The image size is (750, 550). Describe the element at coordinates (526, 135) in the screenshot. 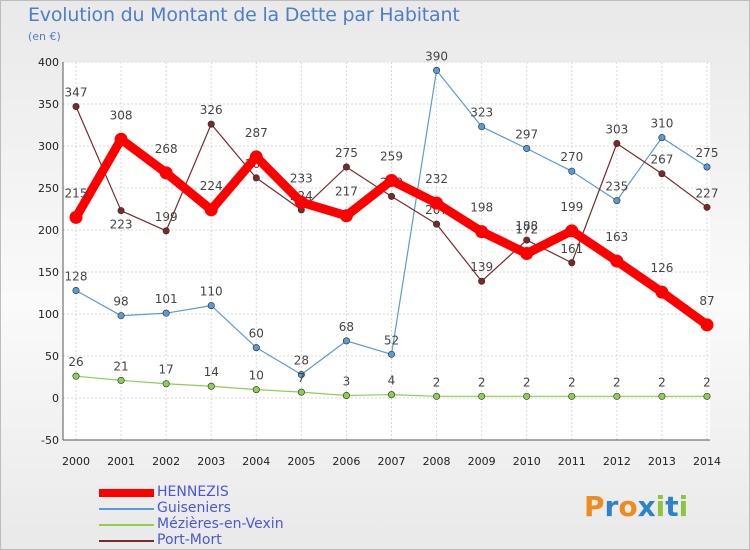

I see `data-label: 297` at that location.